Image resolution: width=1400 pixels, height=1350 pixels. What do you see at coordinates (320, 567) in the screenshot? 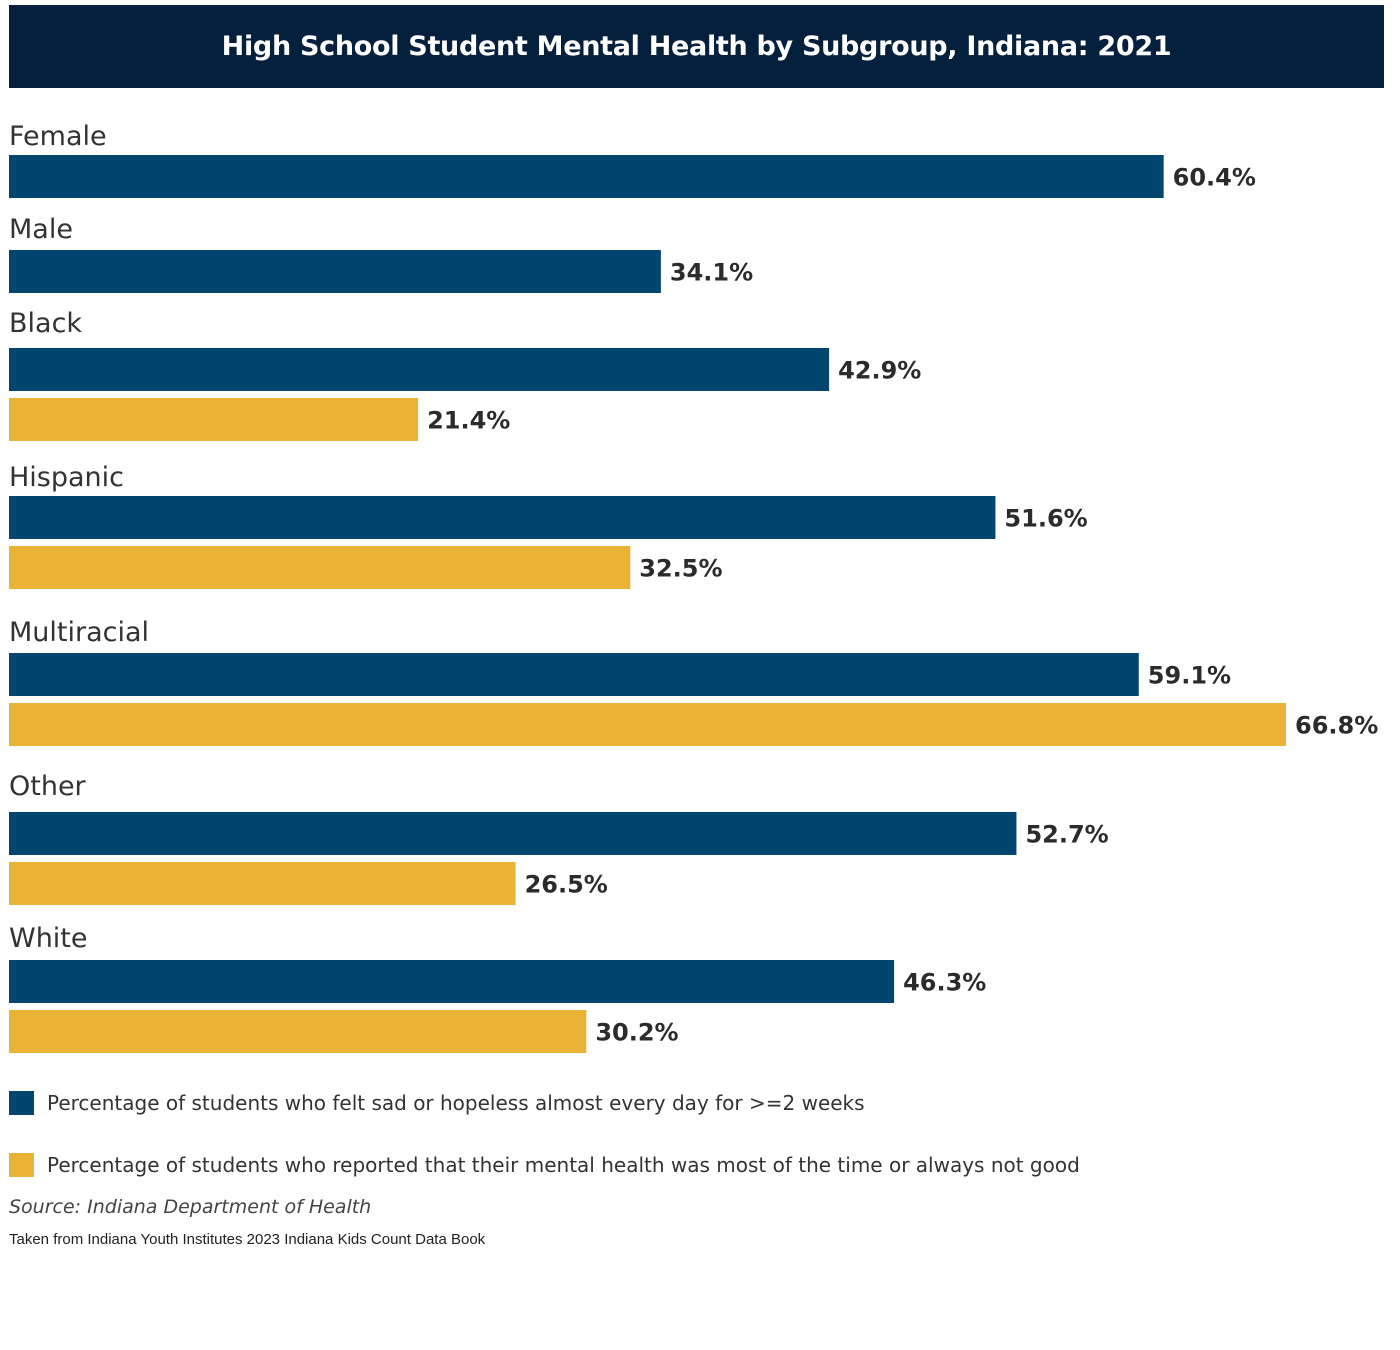
I see `bar-hispanic-mental-health` at bounding box center [320, 567].